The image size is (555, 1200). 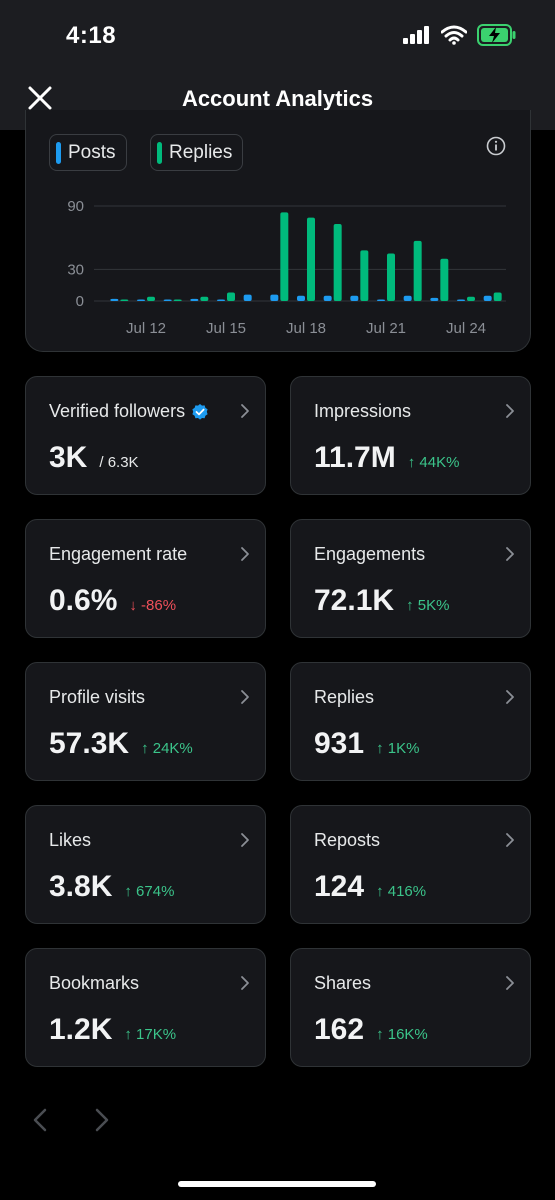 I want to click on legend-posts: Posts, so click(x=88, y=152).